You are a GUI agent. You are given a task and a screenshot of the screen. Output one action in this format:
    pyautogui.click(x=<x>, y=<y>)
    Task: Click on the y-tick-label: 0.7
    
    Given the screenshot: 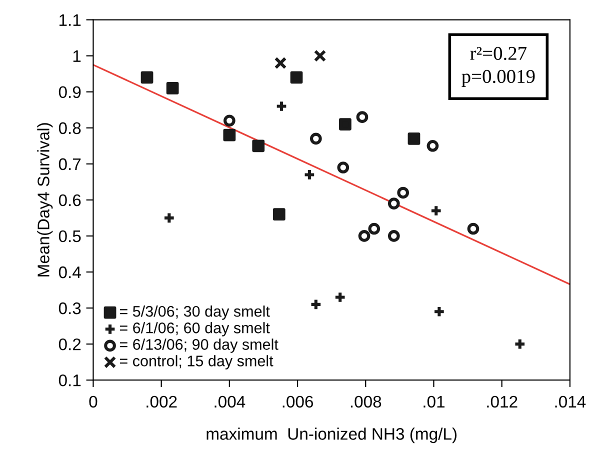 What is the action you would take?
    pyautogui.click(x=69, y=164)
    